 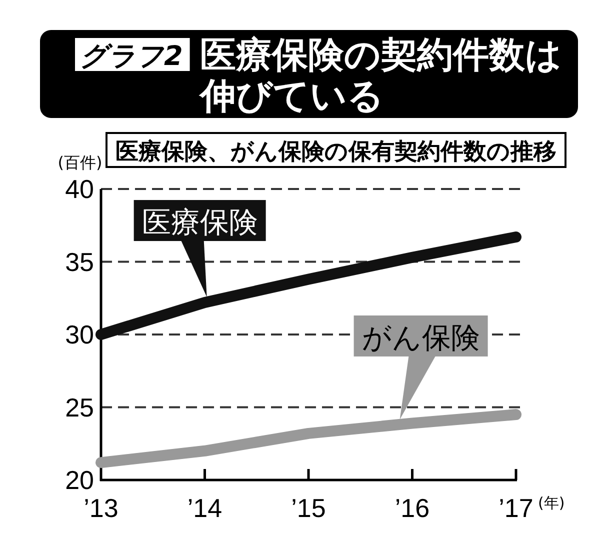 I want to click on y-tick-label: 40, so click(x=79, y=189).